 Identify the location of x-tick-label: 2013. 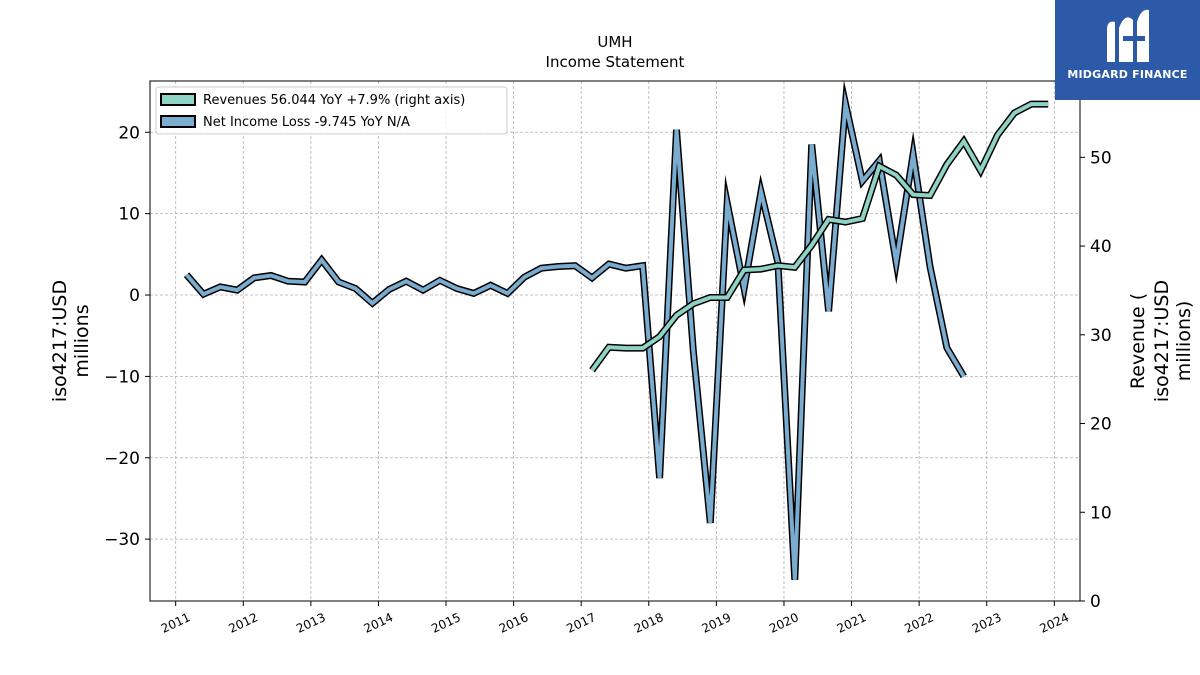
(311, 623).